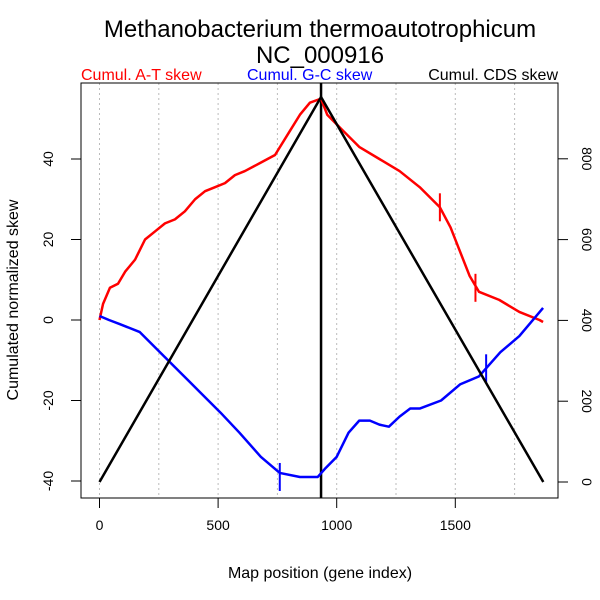 The height and width of the screenshot is (600, 600). I want to click on y-right-tick-label: 800, so click(587, 159).